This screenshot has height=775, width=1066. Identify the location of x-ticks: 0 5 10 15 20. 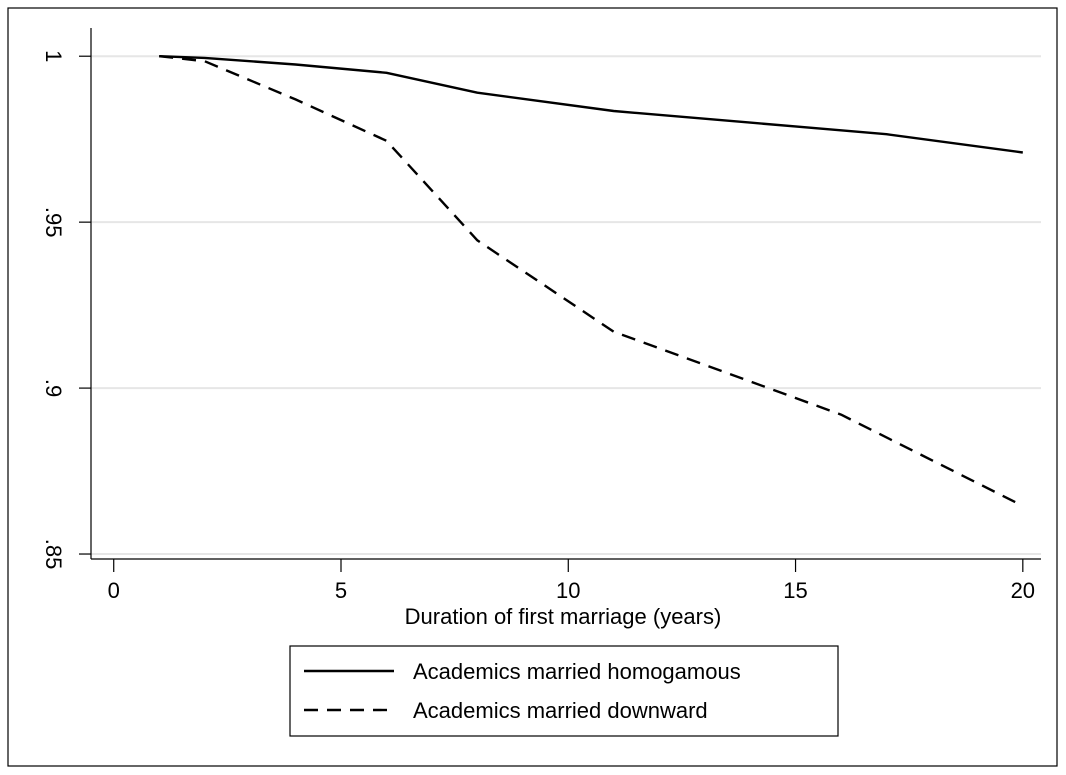
(571, 581).